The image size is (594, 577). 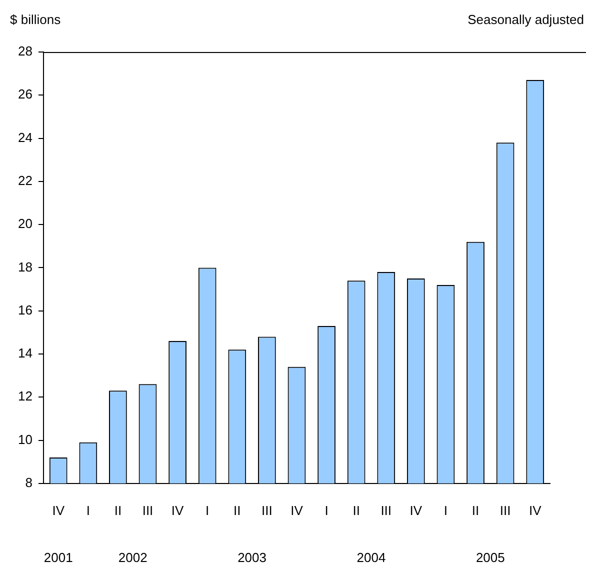 I want to click on y-tick-label: 26, so click(x=25, y=94).